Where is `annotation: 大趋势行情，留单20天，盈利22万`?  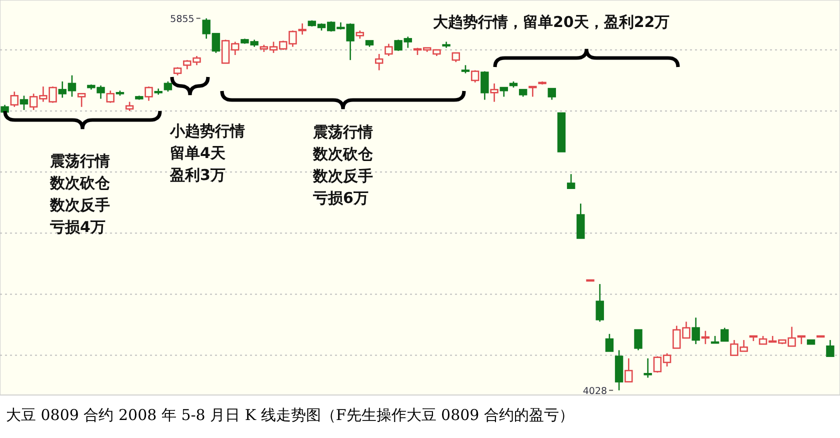
annotation: 大趋势行情，留单20天，盈利22万 is located at coordinates (551, 22).